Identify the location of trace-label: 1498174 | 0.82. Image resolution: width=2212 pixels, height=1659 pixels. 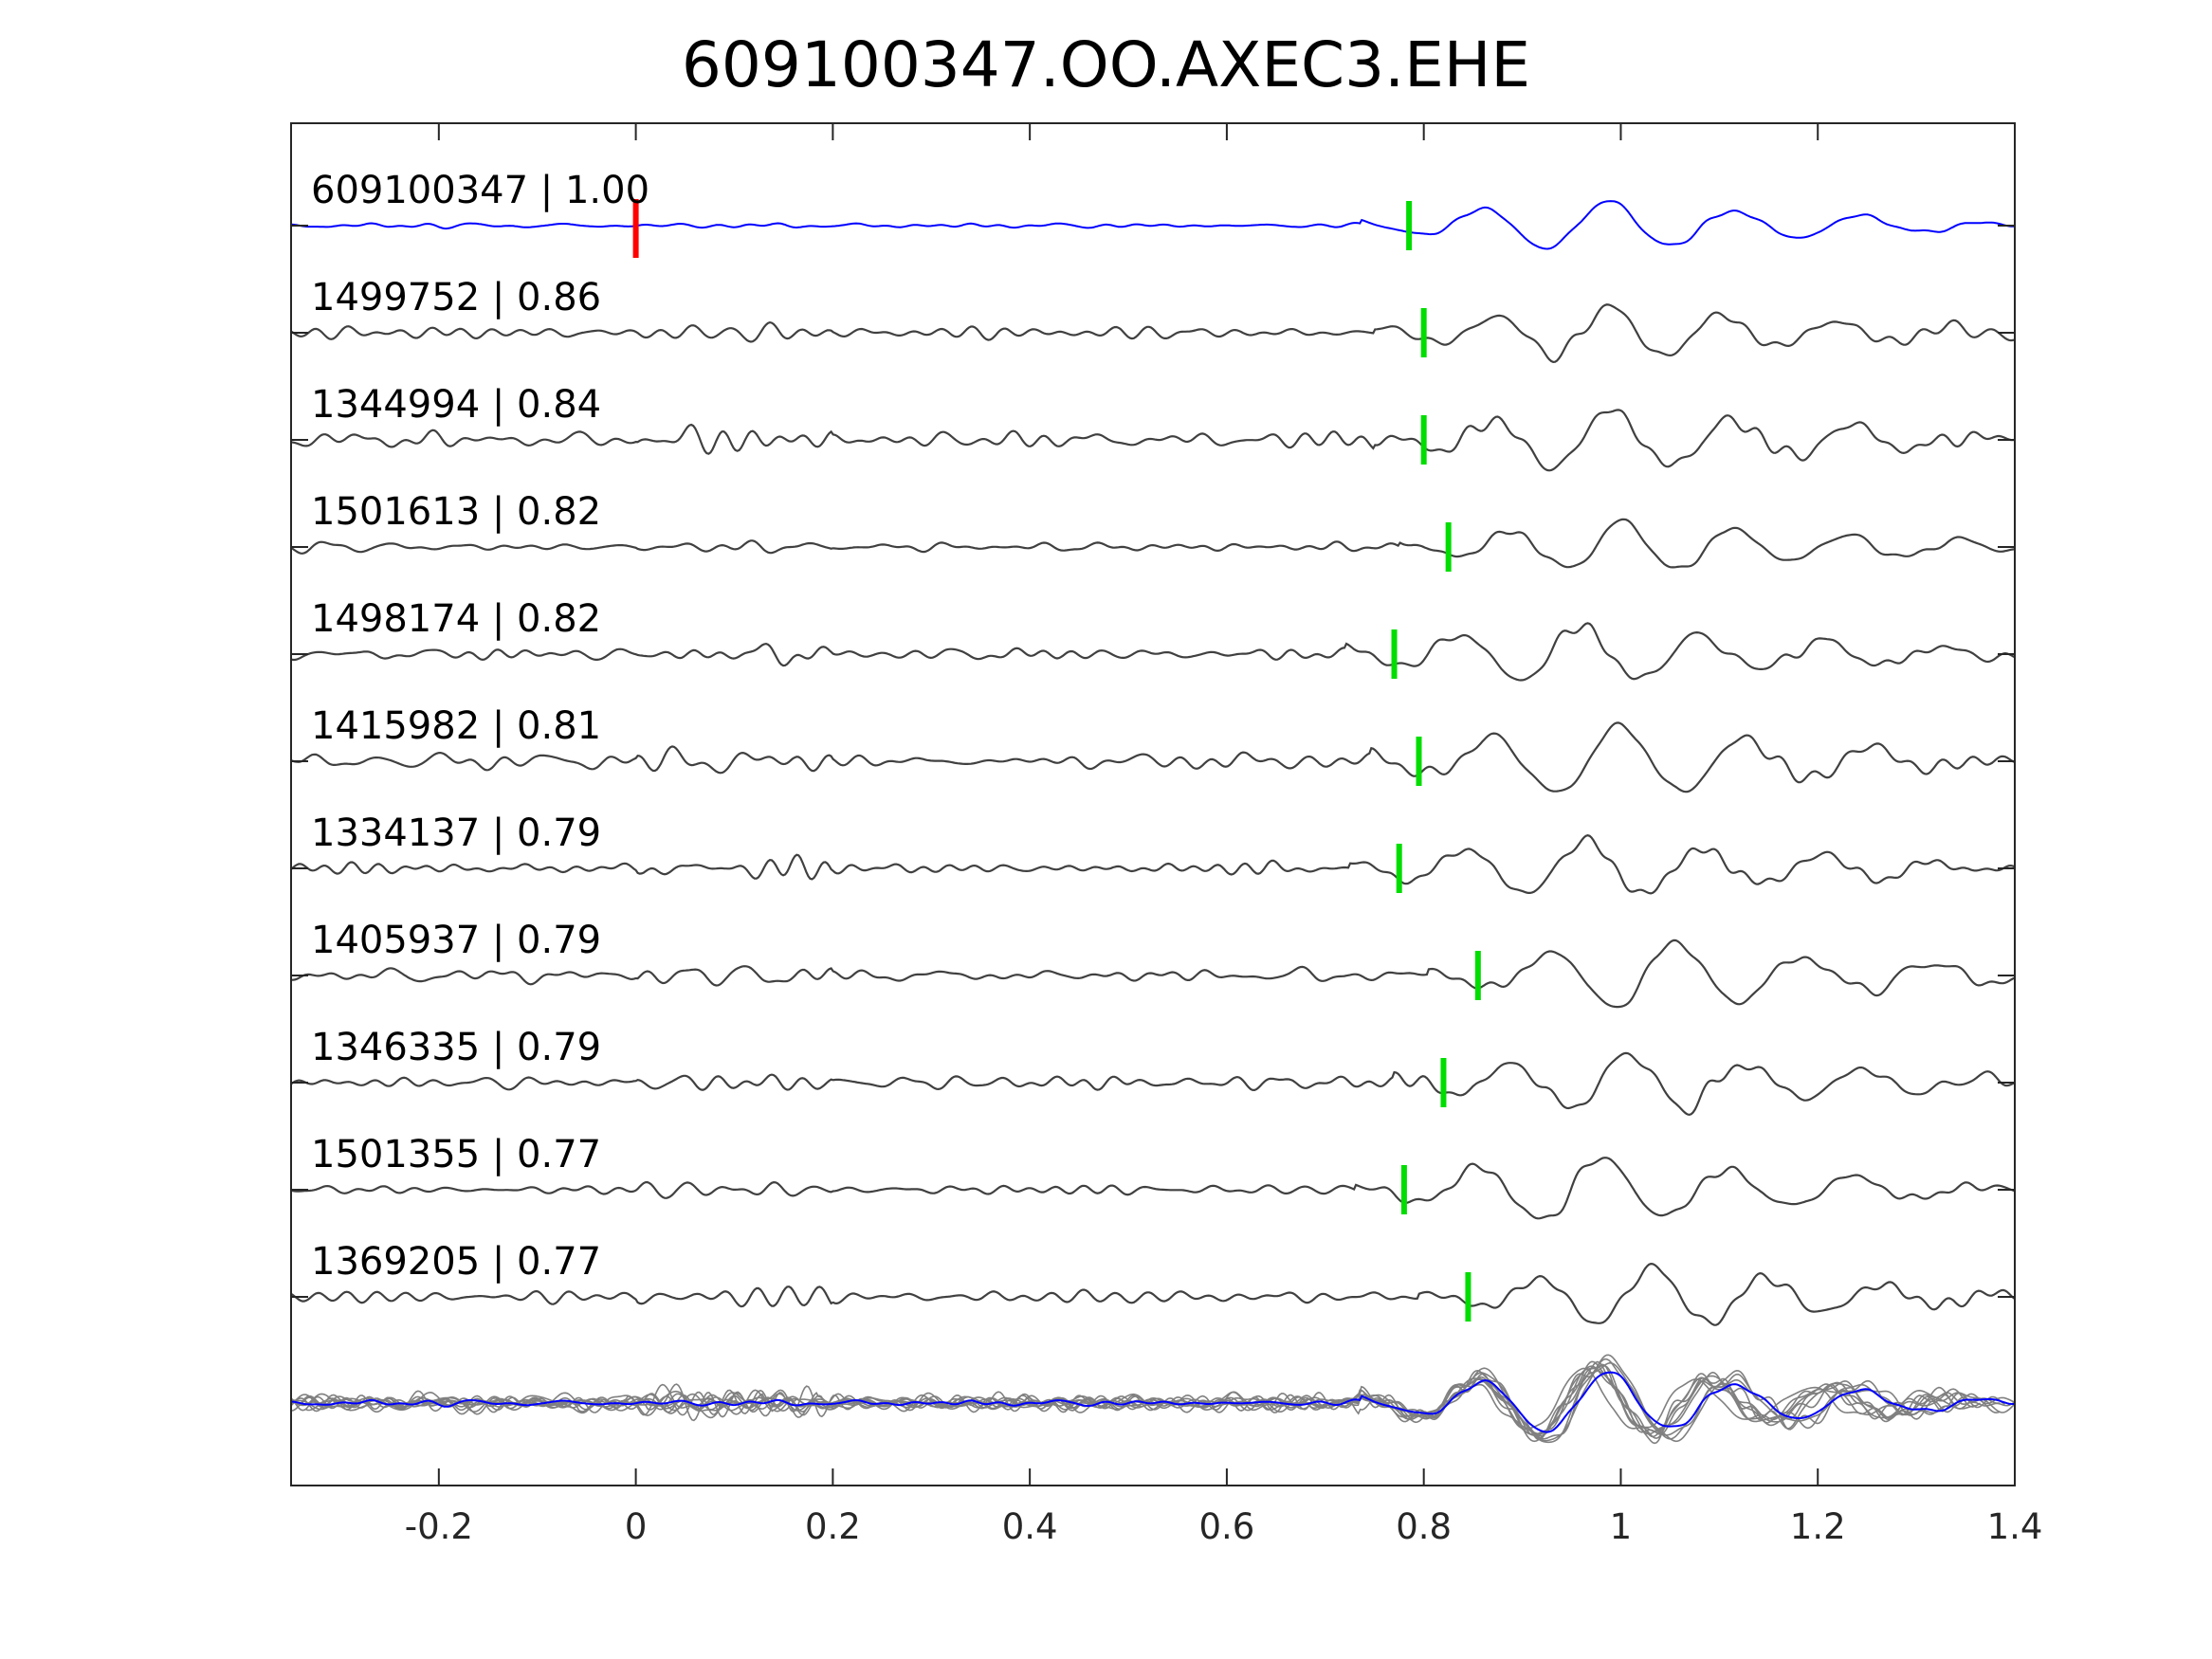
(456, 619).